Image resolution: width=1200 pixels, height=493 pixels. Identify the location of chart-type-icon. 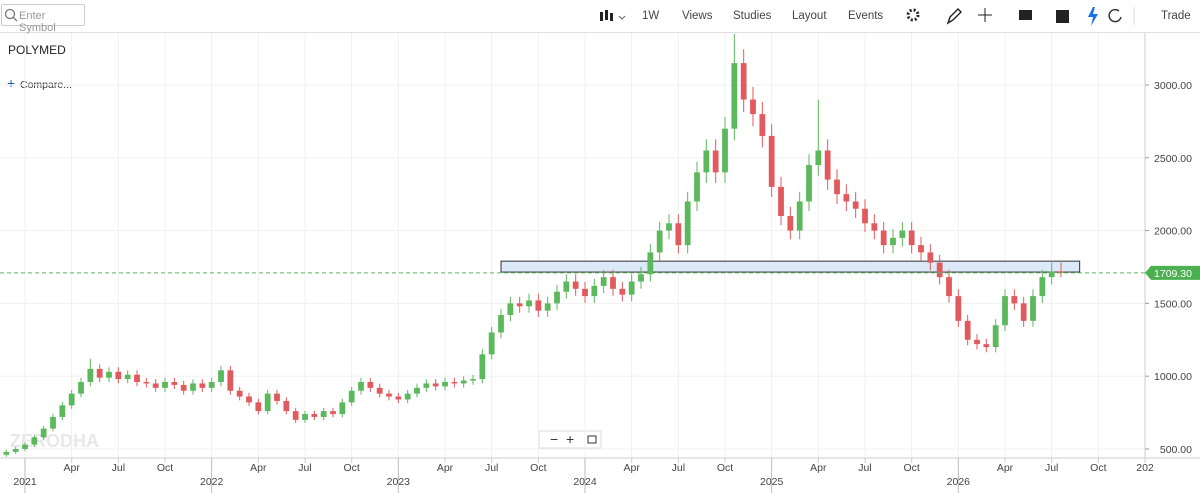
(613, 17).